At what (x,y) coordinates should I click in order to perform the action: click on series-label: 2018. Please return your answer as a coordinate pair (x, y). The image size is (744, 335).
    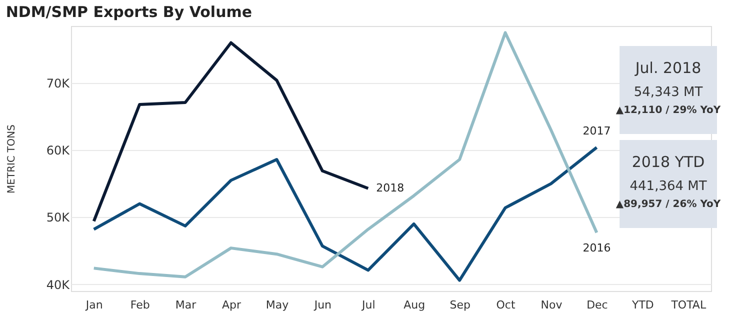
    Looking at the image, I should click on (390, 187).